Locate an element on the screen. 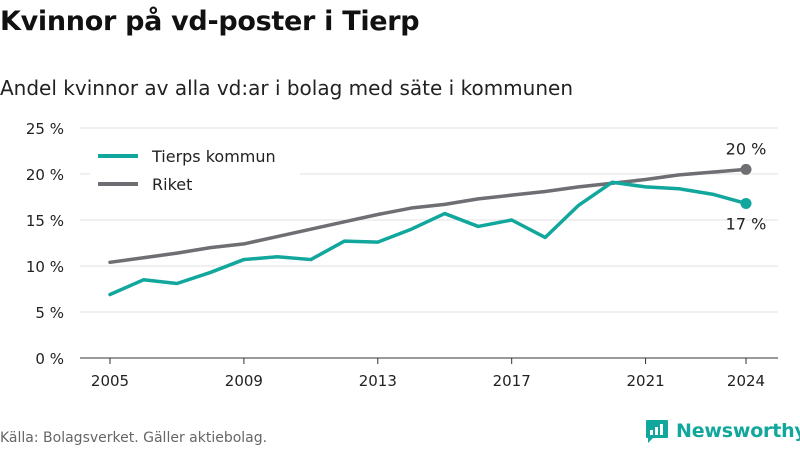  end-label-tierps-kommun: 17 % is located at coordinates (746, 223).